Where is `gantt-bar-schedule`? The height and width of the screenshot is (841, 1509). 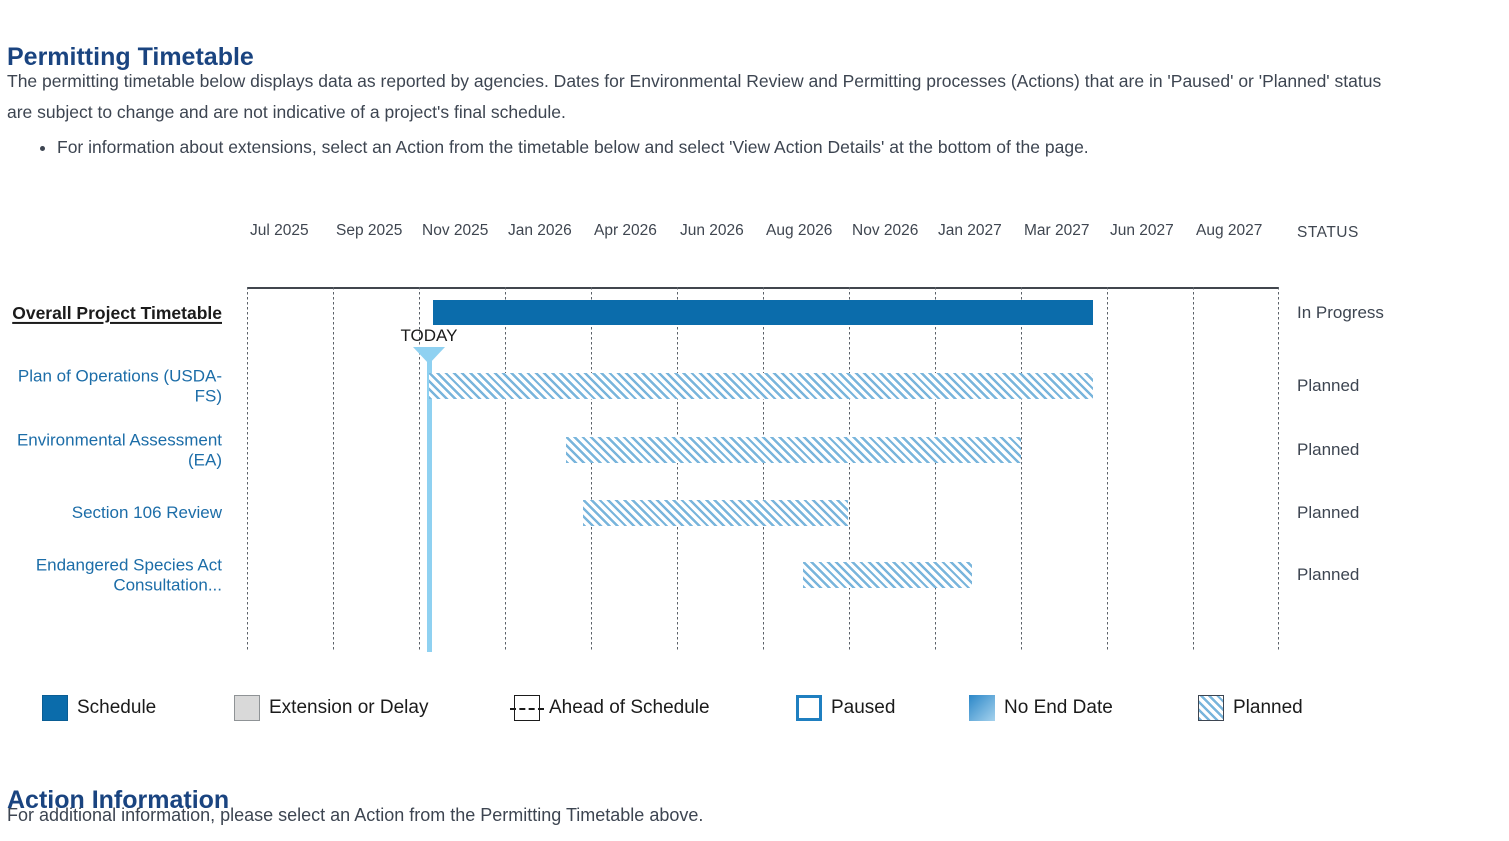 gantt-bar-schedule is located at coordinates (763, 312).